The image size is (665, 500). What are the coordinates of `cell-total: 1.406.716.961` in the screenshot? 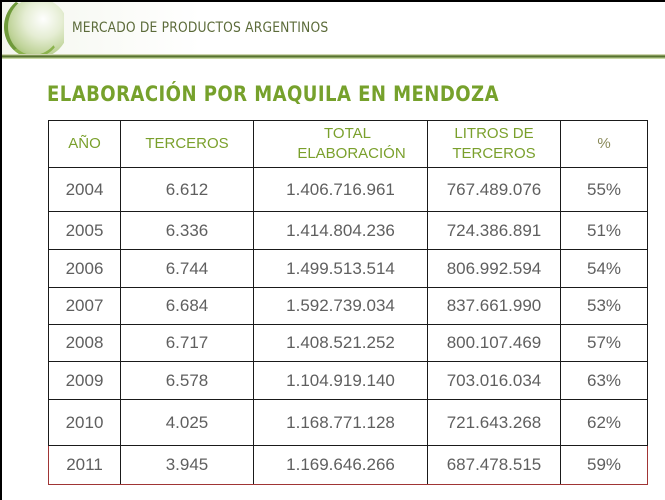 It's located at (340, 189).